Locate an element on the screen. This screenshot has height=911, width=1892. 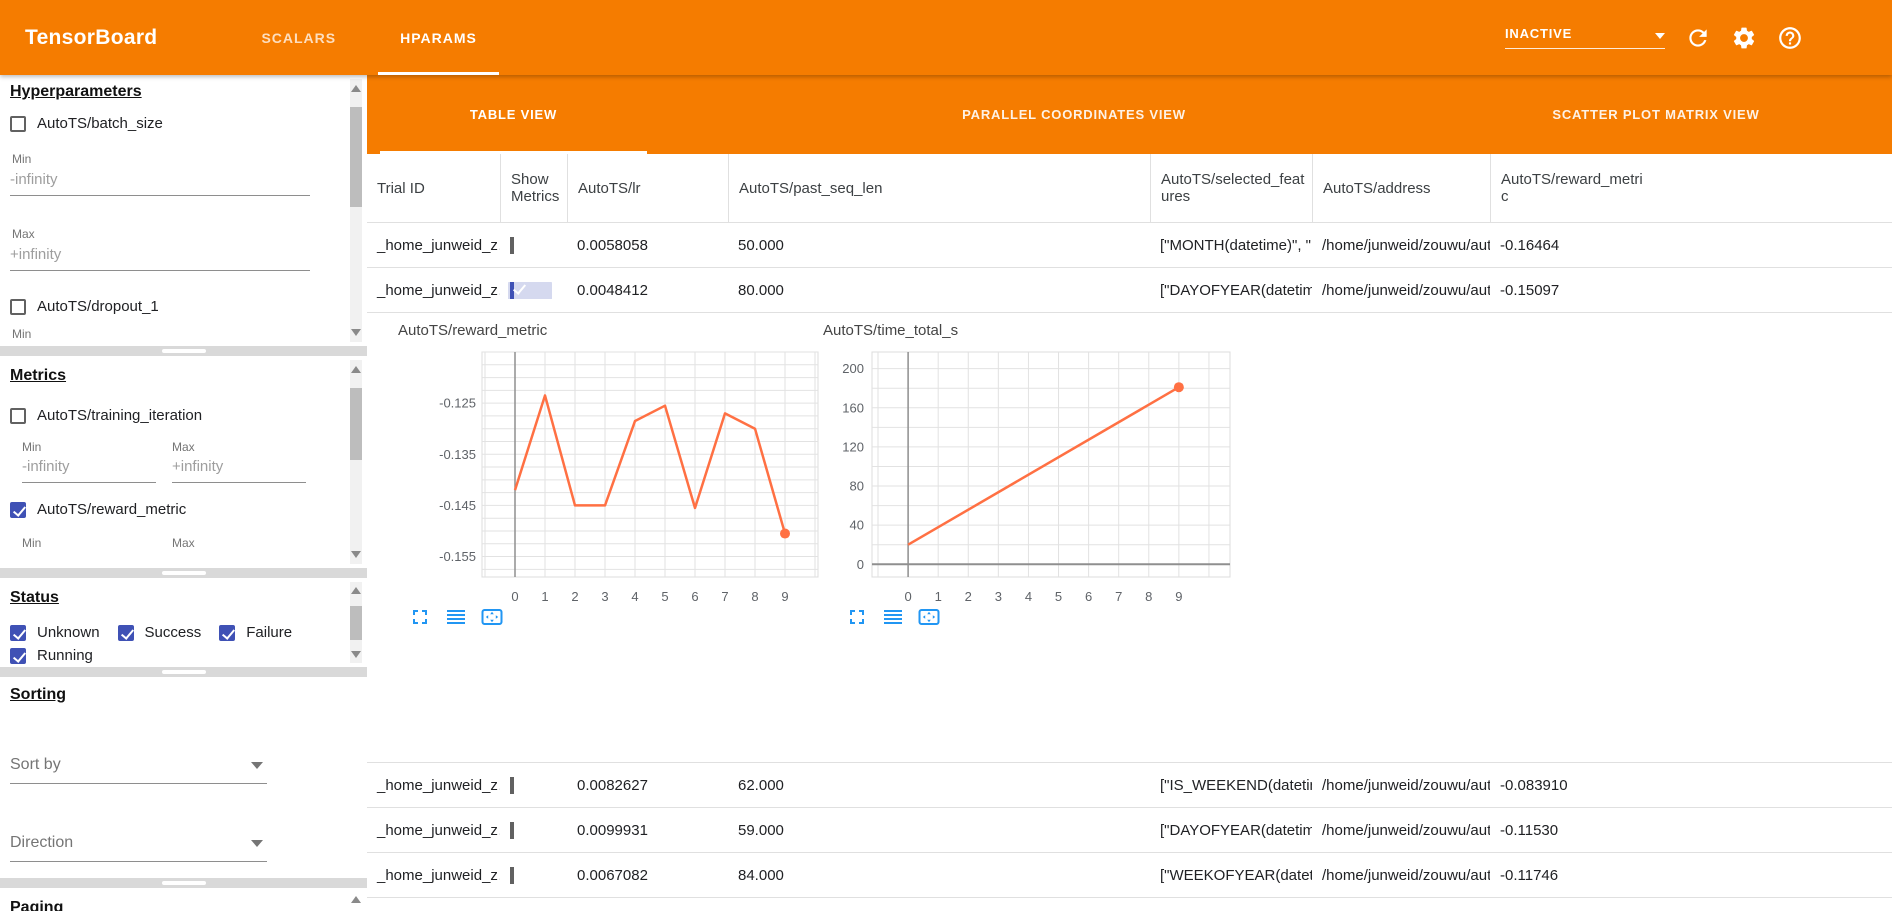
refresh-icon is located at coordinates (1698, 38).